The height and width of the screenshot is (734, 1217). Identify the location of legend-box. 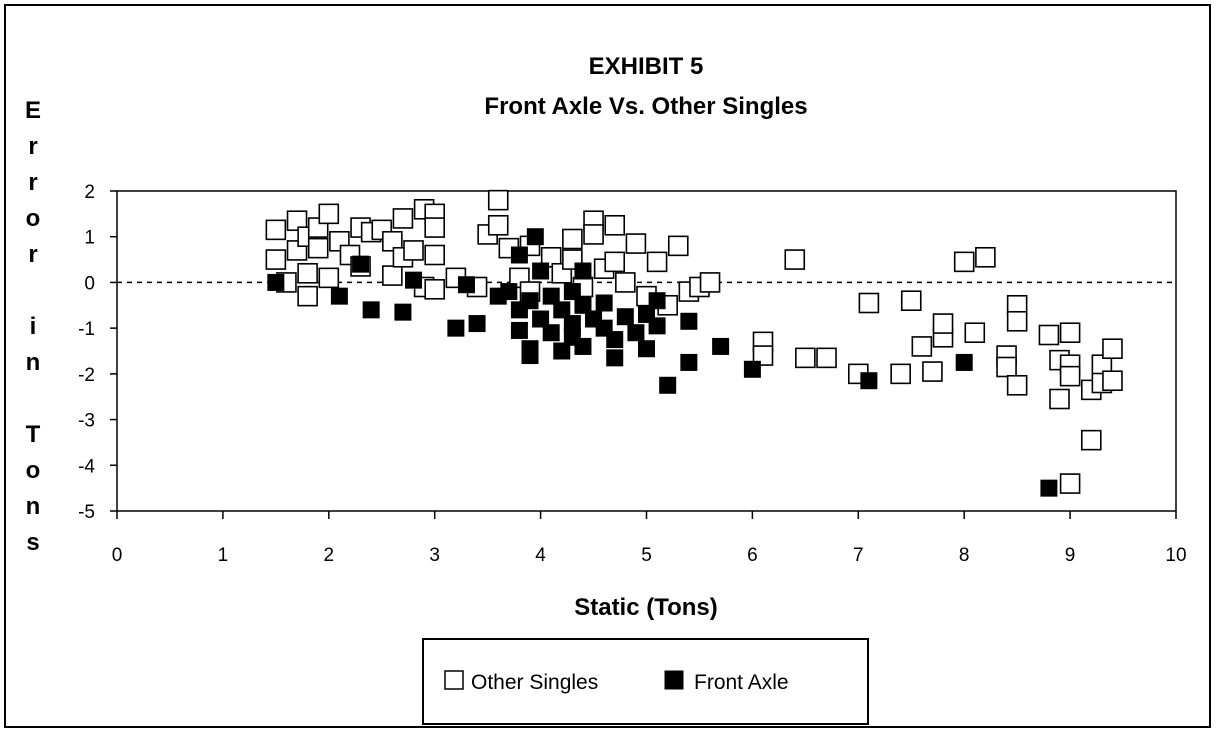
(645, 681).